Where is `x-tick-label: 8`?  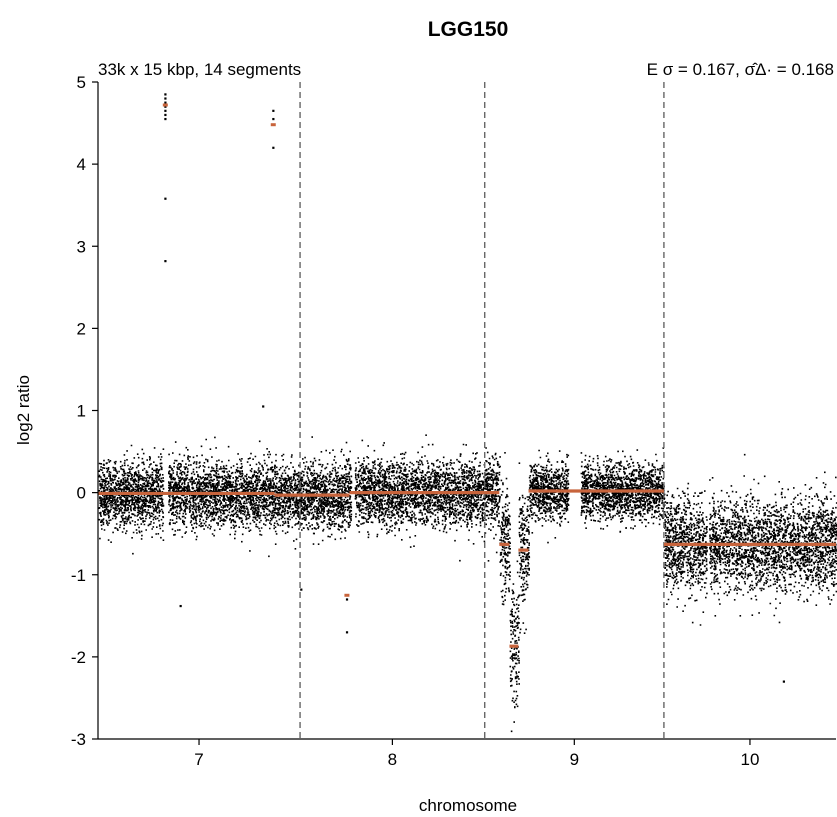
x-tick-label: 8 is located at coordinates (392, 759).